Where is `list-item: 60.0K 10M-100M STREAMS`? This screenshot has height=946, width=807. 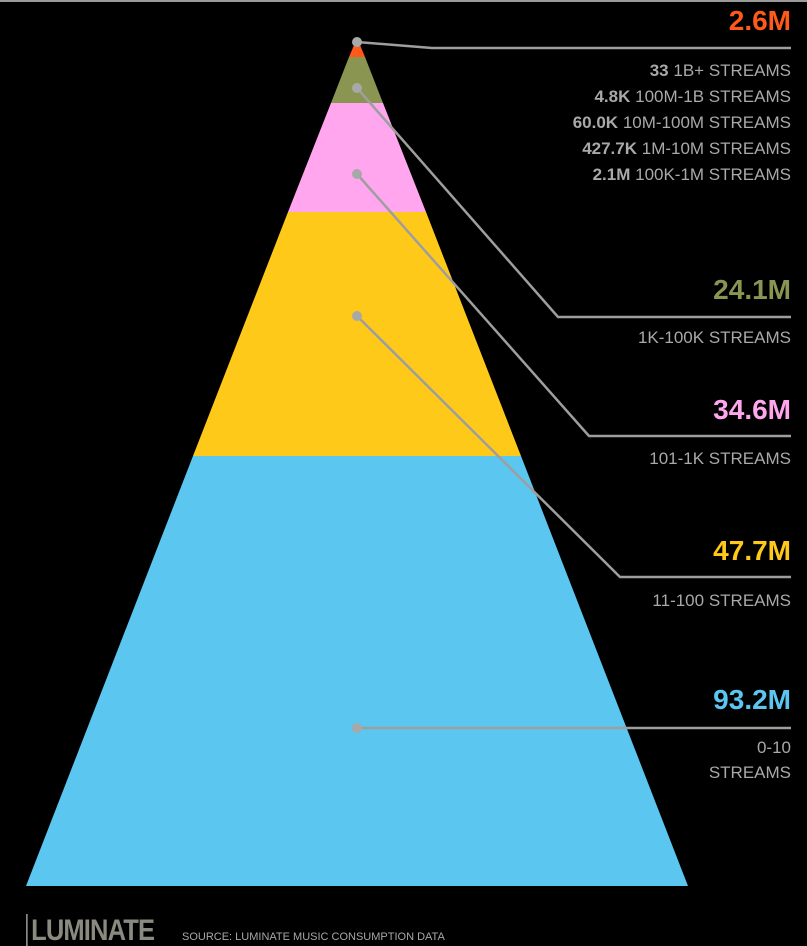
list-item: 60.0K 10M-100M STREAMS is located at coordinates (681, 122).